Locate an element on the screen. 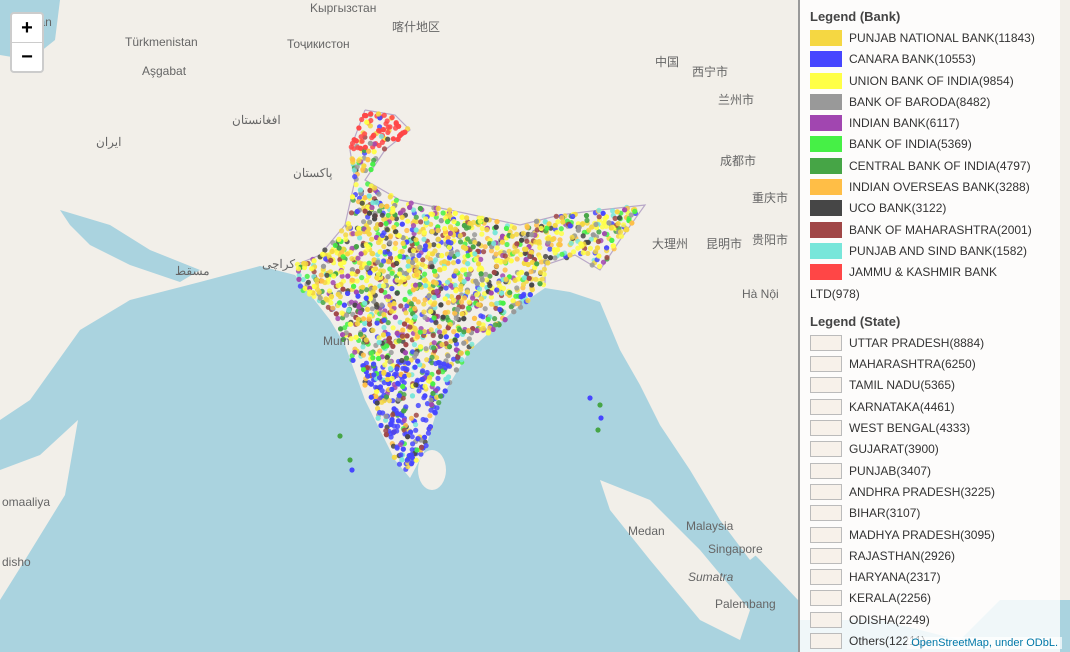 This screenshot has width=1070, height=652. legend-item: MAHARASHTRA(6250) is located at coordinates (930, 364).